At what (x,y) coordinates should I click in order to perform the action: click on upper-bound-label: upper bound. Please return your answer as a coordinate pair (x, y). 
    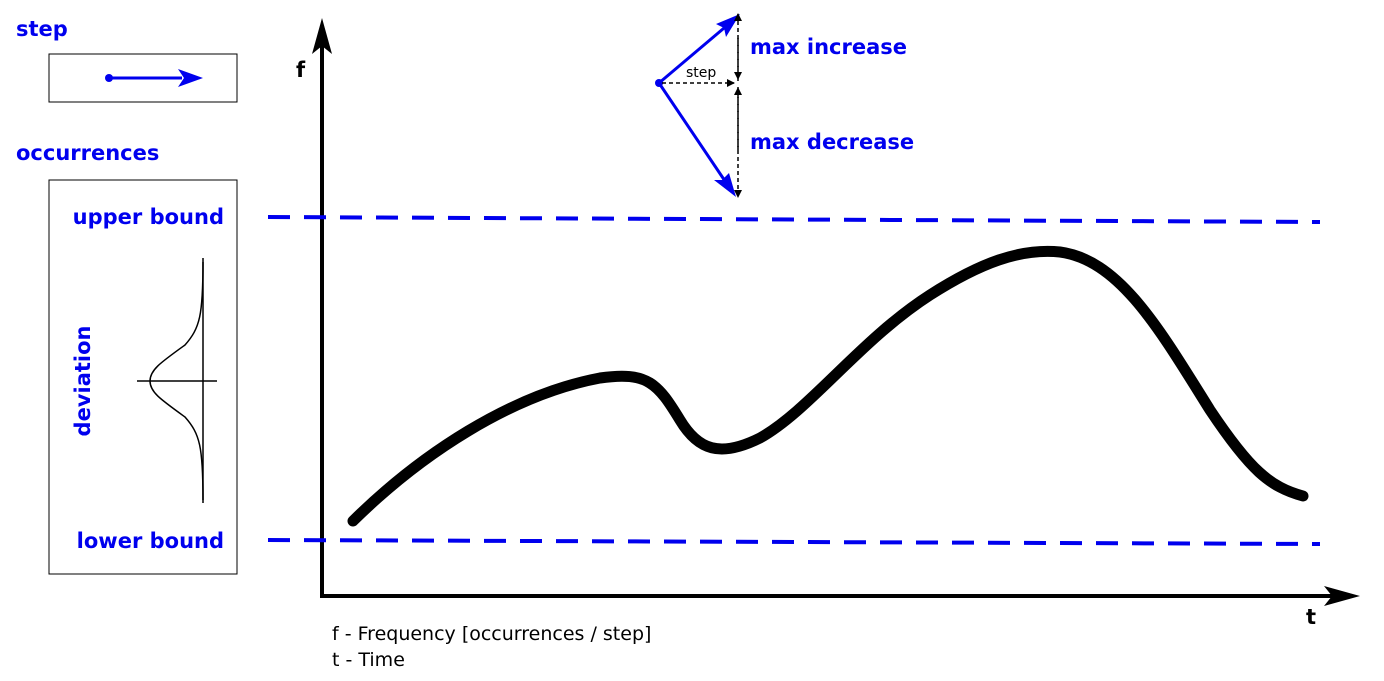
    Looking at the image, I should click on (148, 217).